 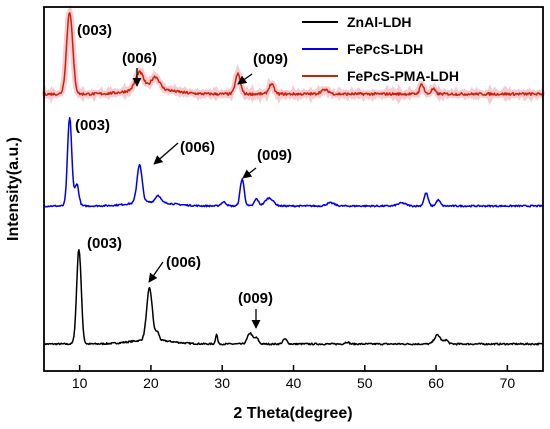 I want to click on y-axis-title: Intensity(a.u.), so click(x=13, y=189).